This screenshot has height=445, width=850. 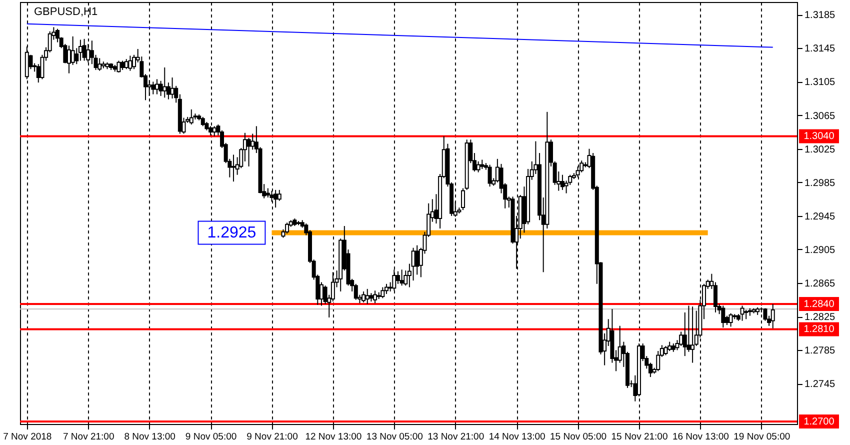 I want to click on ref-line-label: 1.2810, so click(x=819, y=330).